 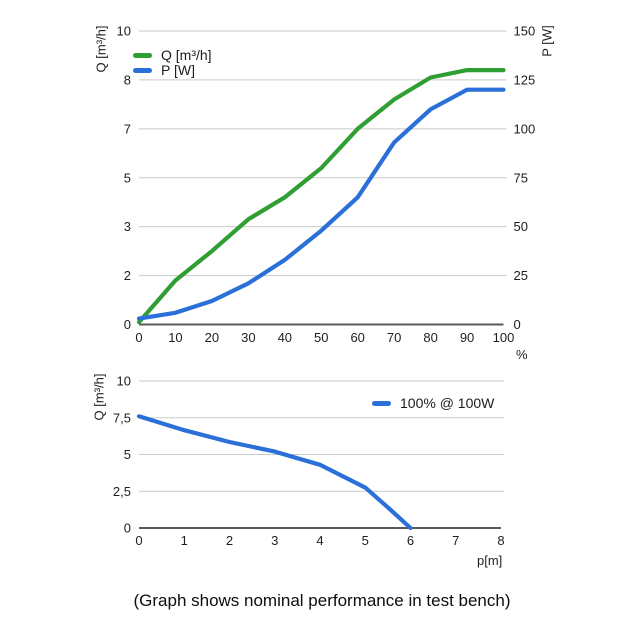 I want to click on p-series-swatch-icon, so click(x=142, y=70).